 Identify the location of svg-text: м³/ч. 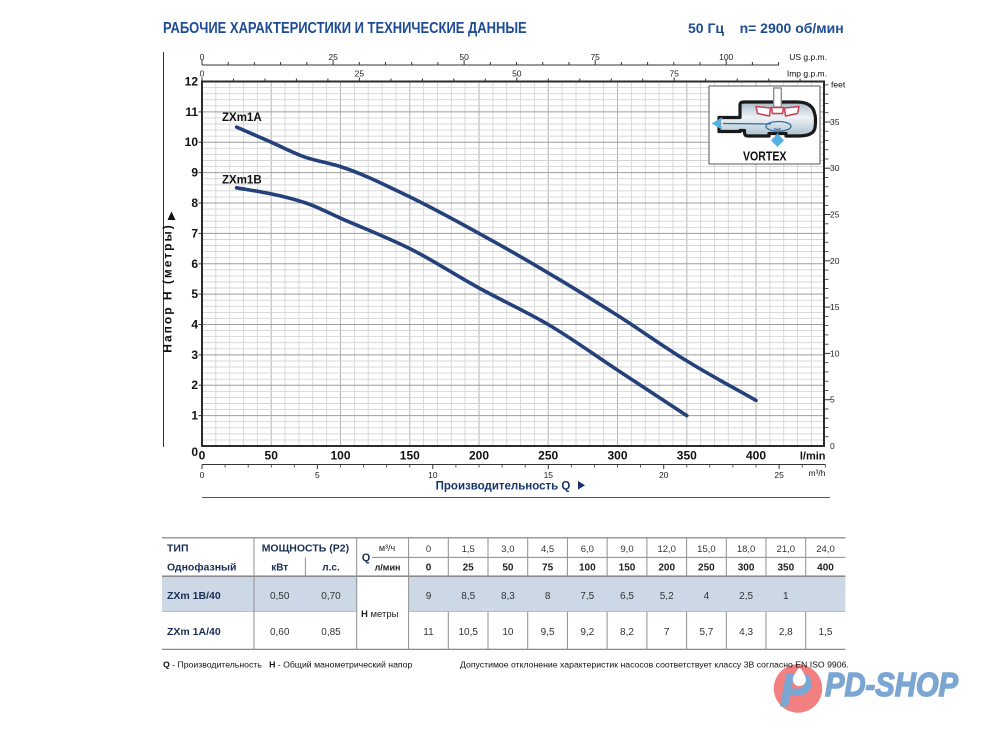
(387, 548).